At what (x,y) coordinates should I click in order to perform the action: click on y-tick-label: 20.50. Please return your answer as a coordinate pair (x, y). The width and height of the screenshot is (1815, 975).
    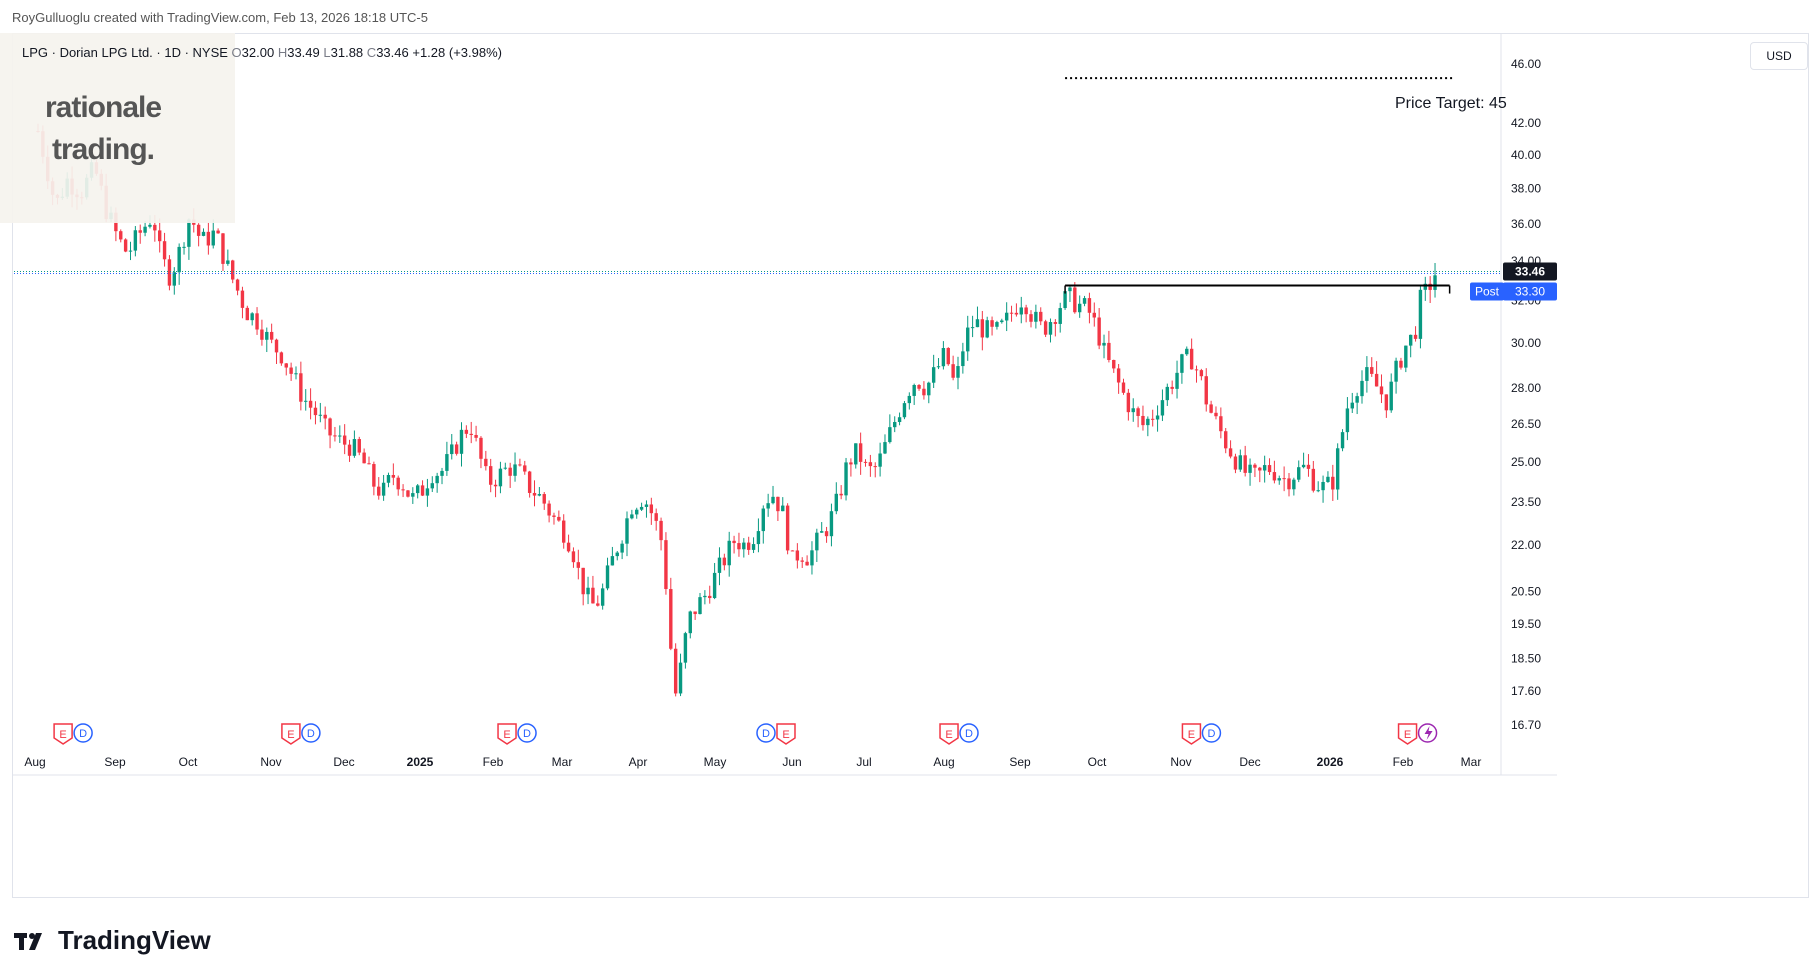
    Looking at the image, I should click on (1526, 591).